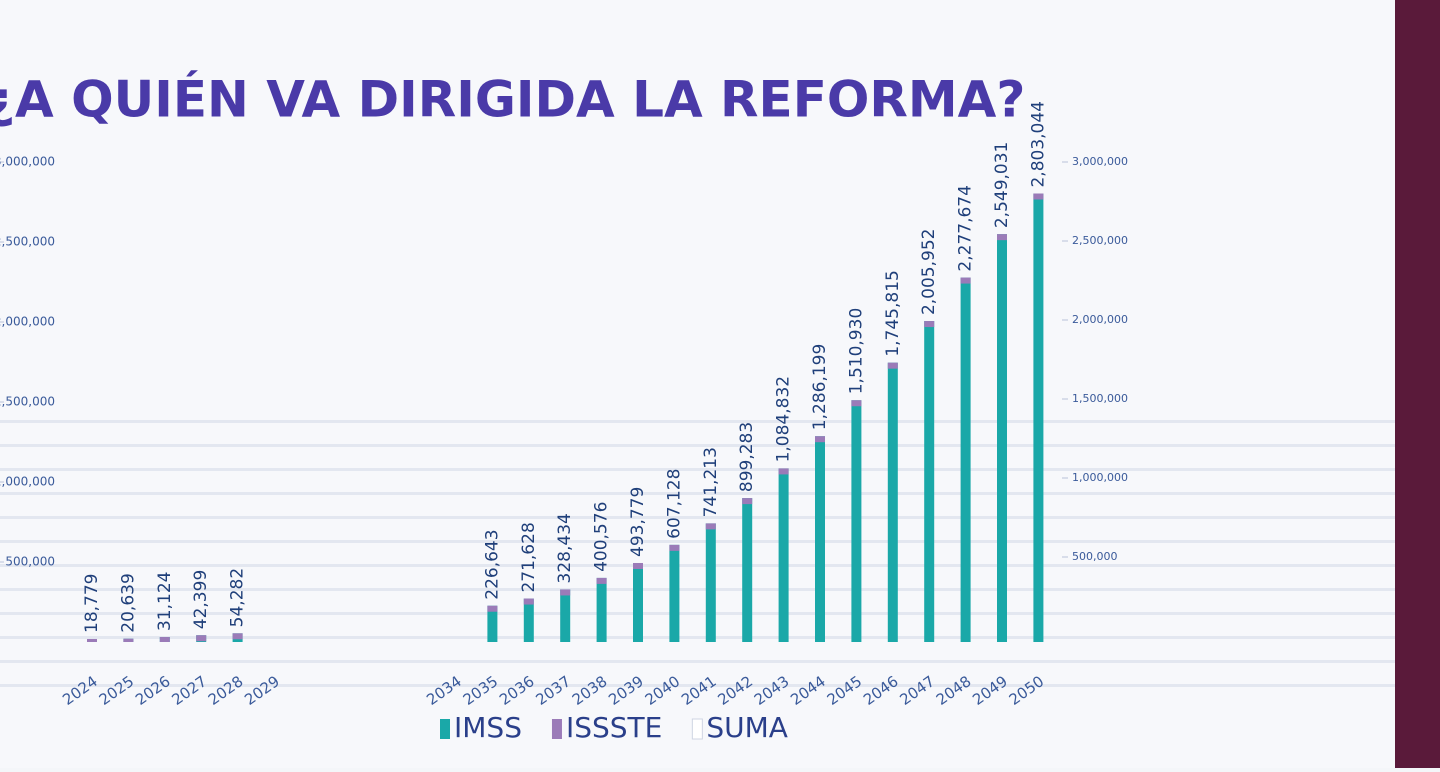 The image size is (1440, 772). I want to click on y2-tick-label: 3,000,000, so click(1100, 161).